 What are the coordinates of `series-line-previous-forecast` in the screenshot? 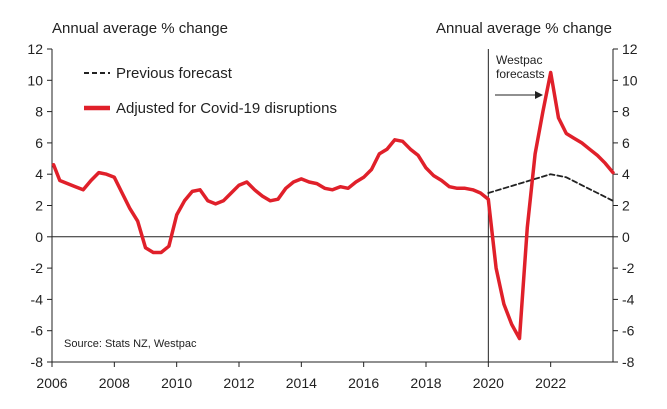 It's located at (550, 187).